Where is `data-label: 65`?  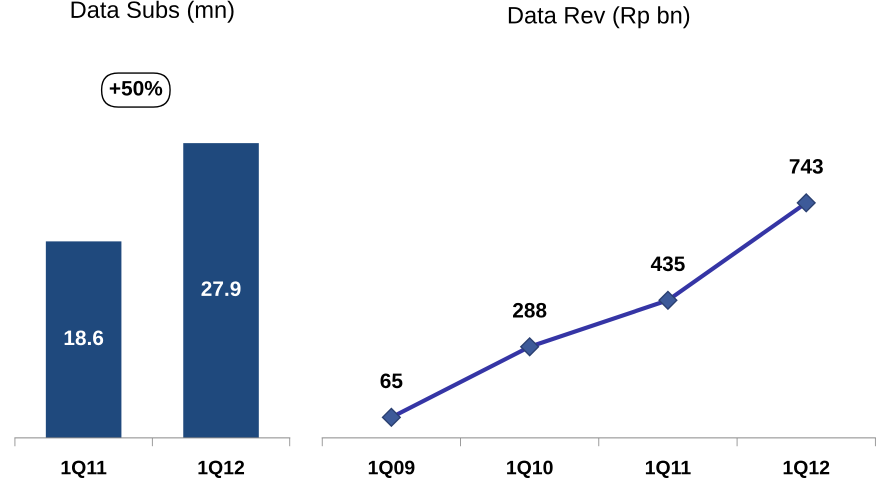 data-label: 65 is located at coordinates (391, 380).